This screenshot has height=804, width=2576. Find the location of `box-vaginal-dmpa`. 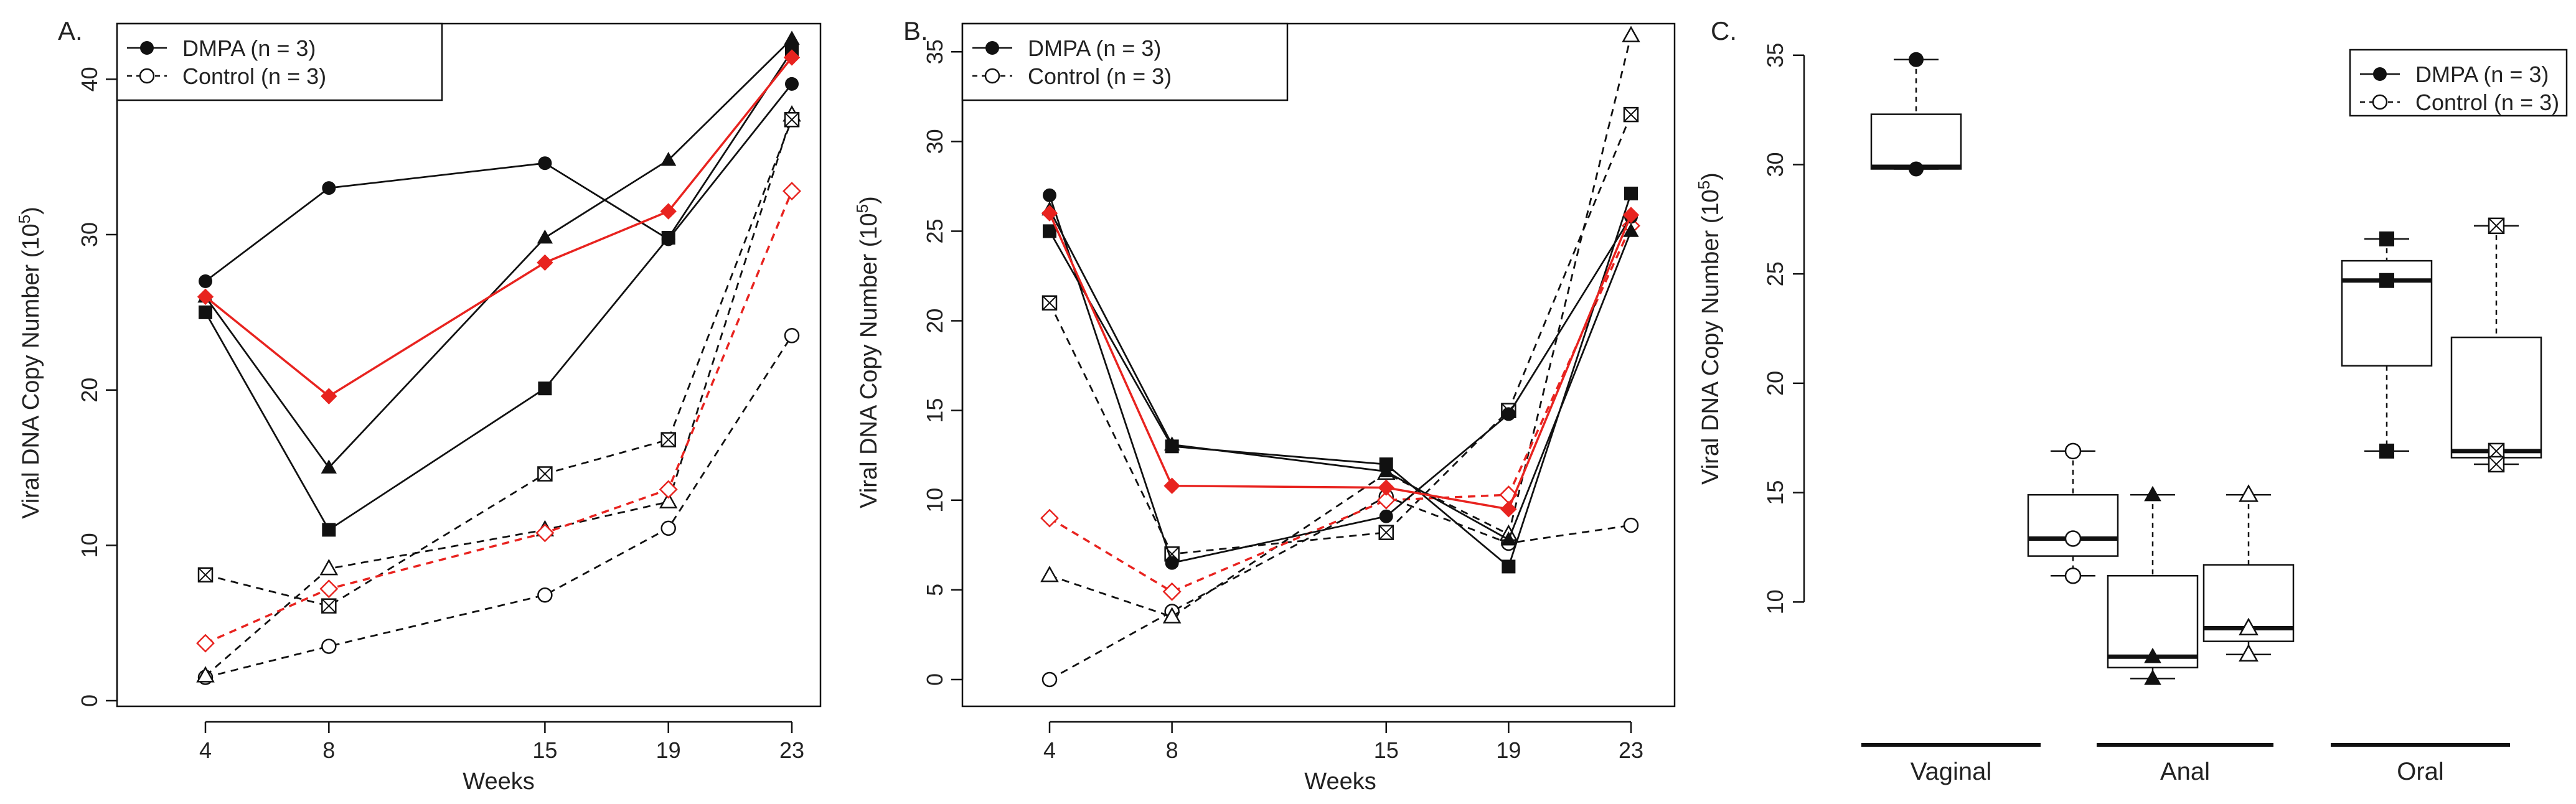

box-vaginal-dmpa is located at coordinates (1916, 114).